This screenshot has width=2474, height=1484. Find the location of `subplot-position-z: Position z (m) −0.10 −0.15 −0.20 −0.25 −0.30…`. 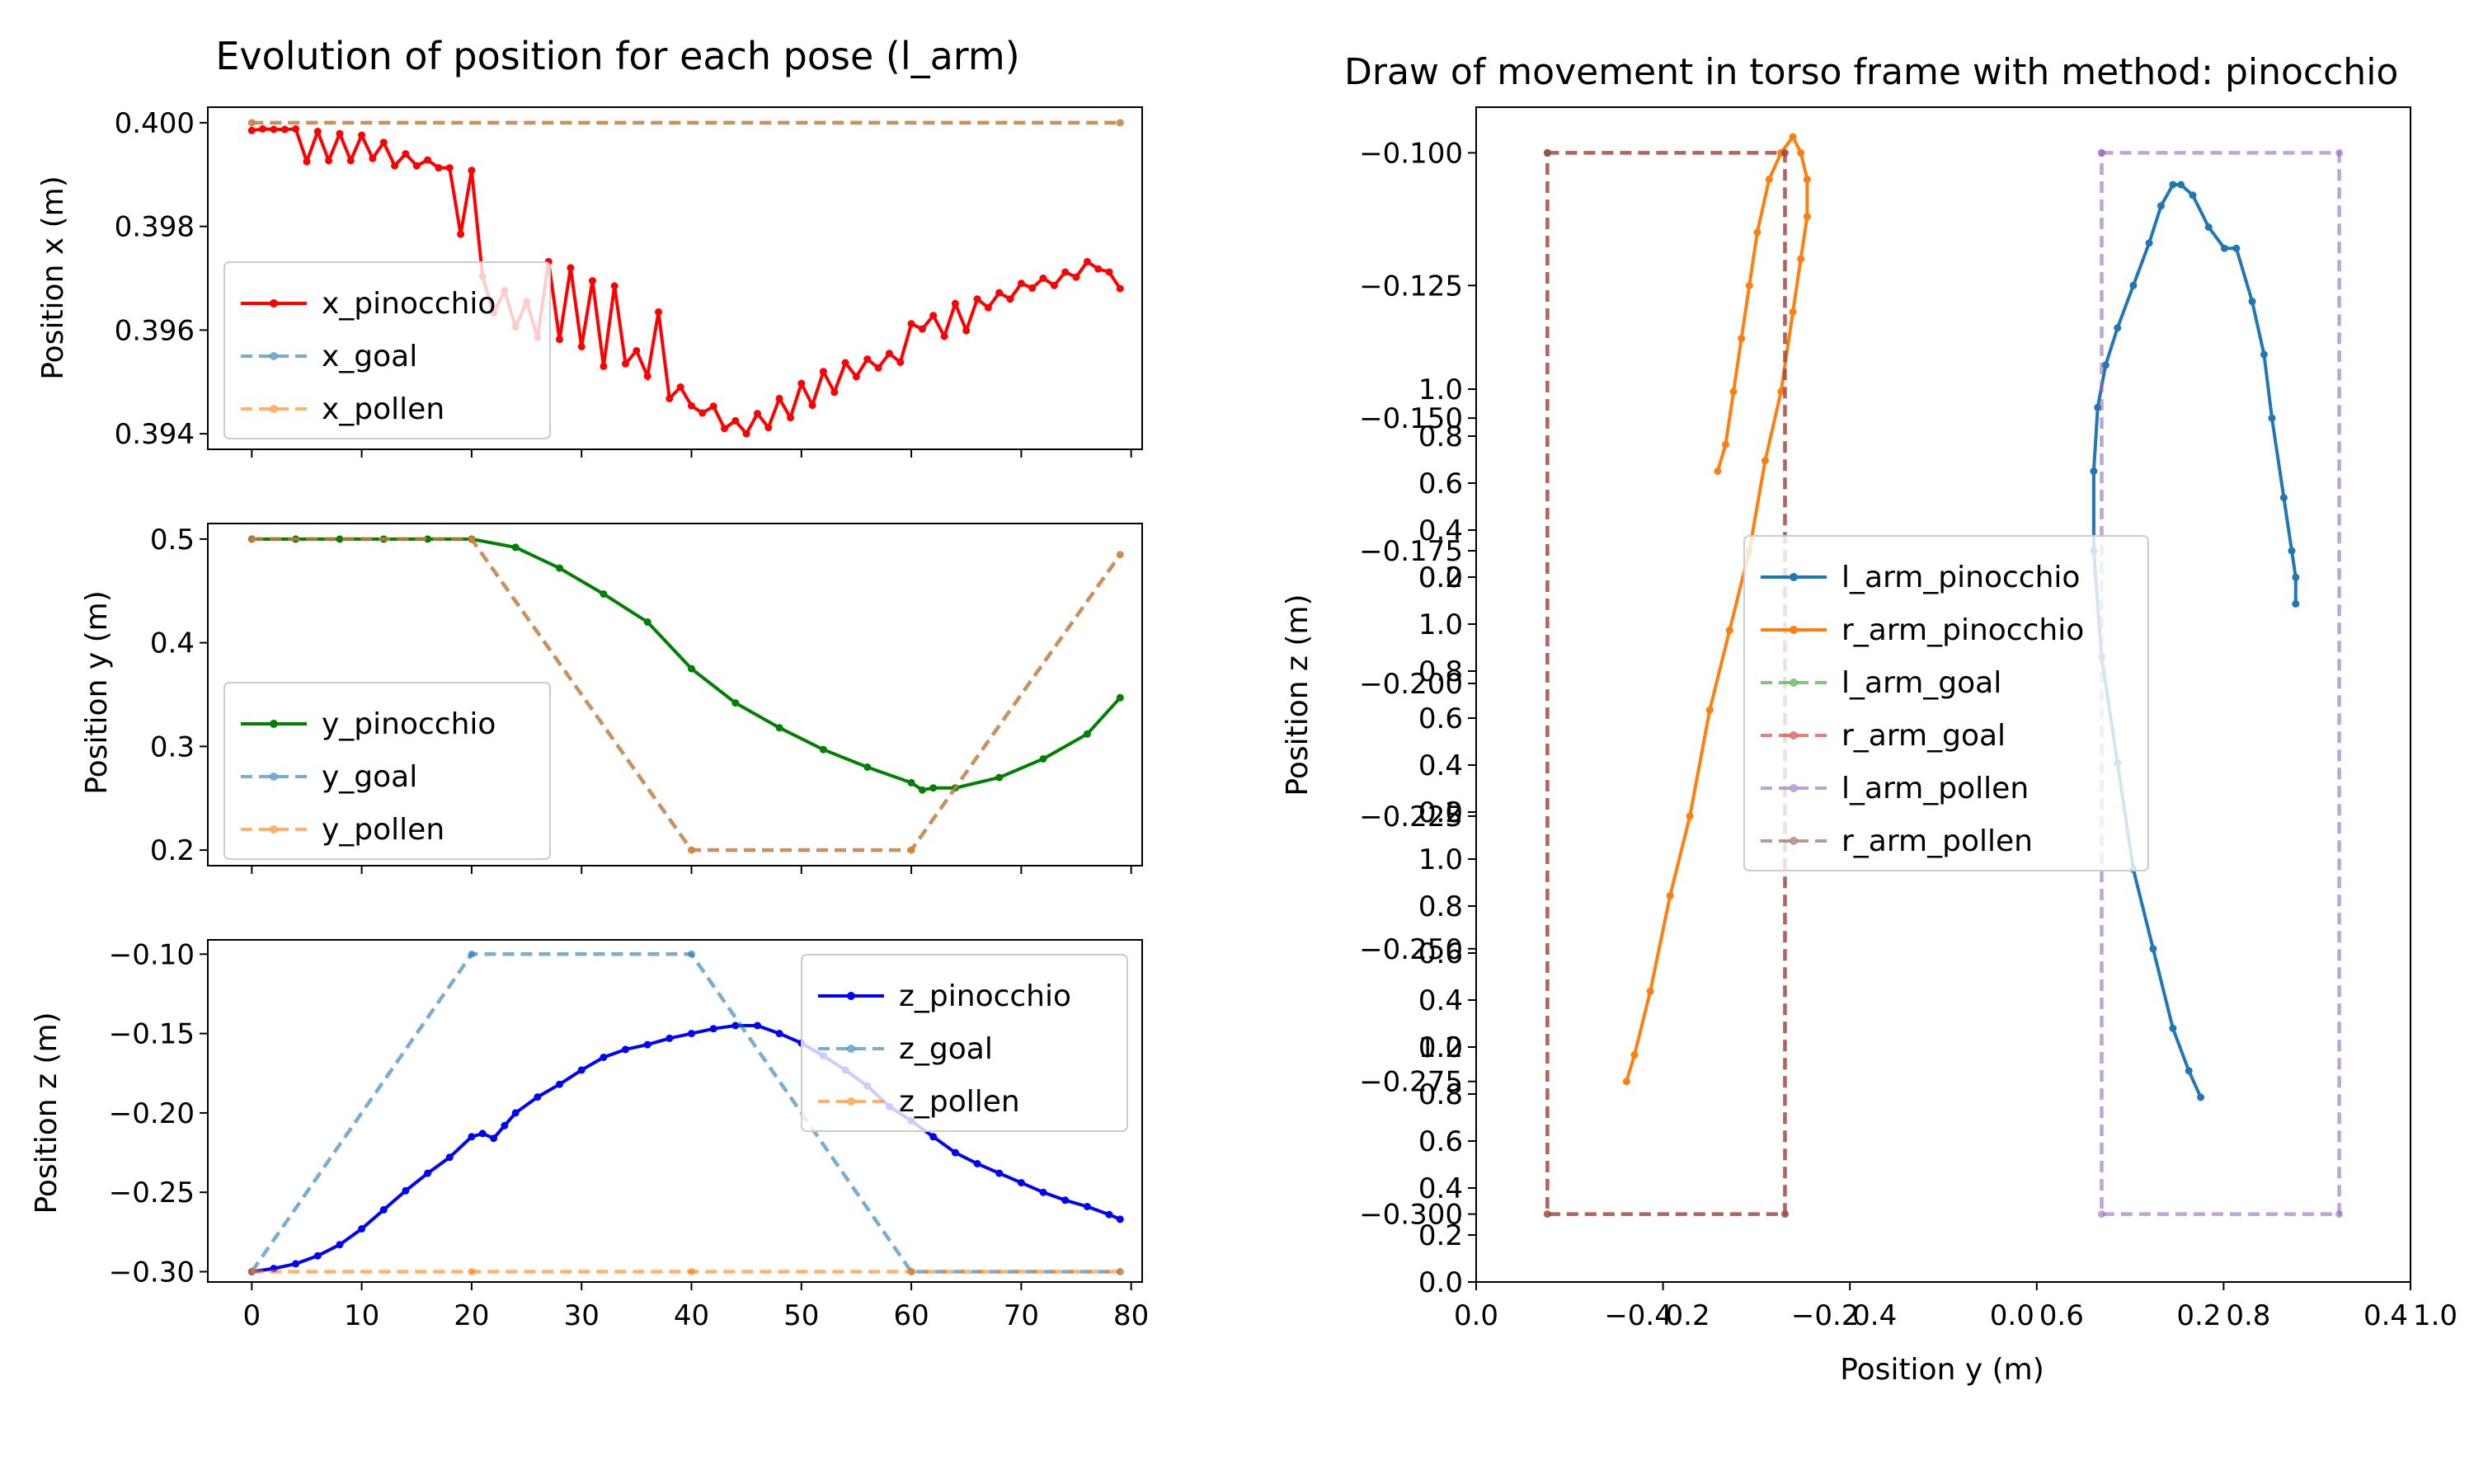

subplot-position-z: Position z (m) −0.10 −0.15 −0.20 −0.25 −0.30… is located at coordinates (589, 1135).